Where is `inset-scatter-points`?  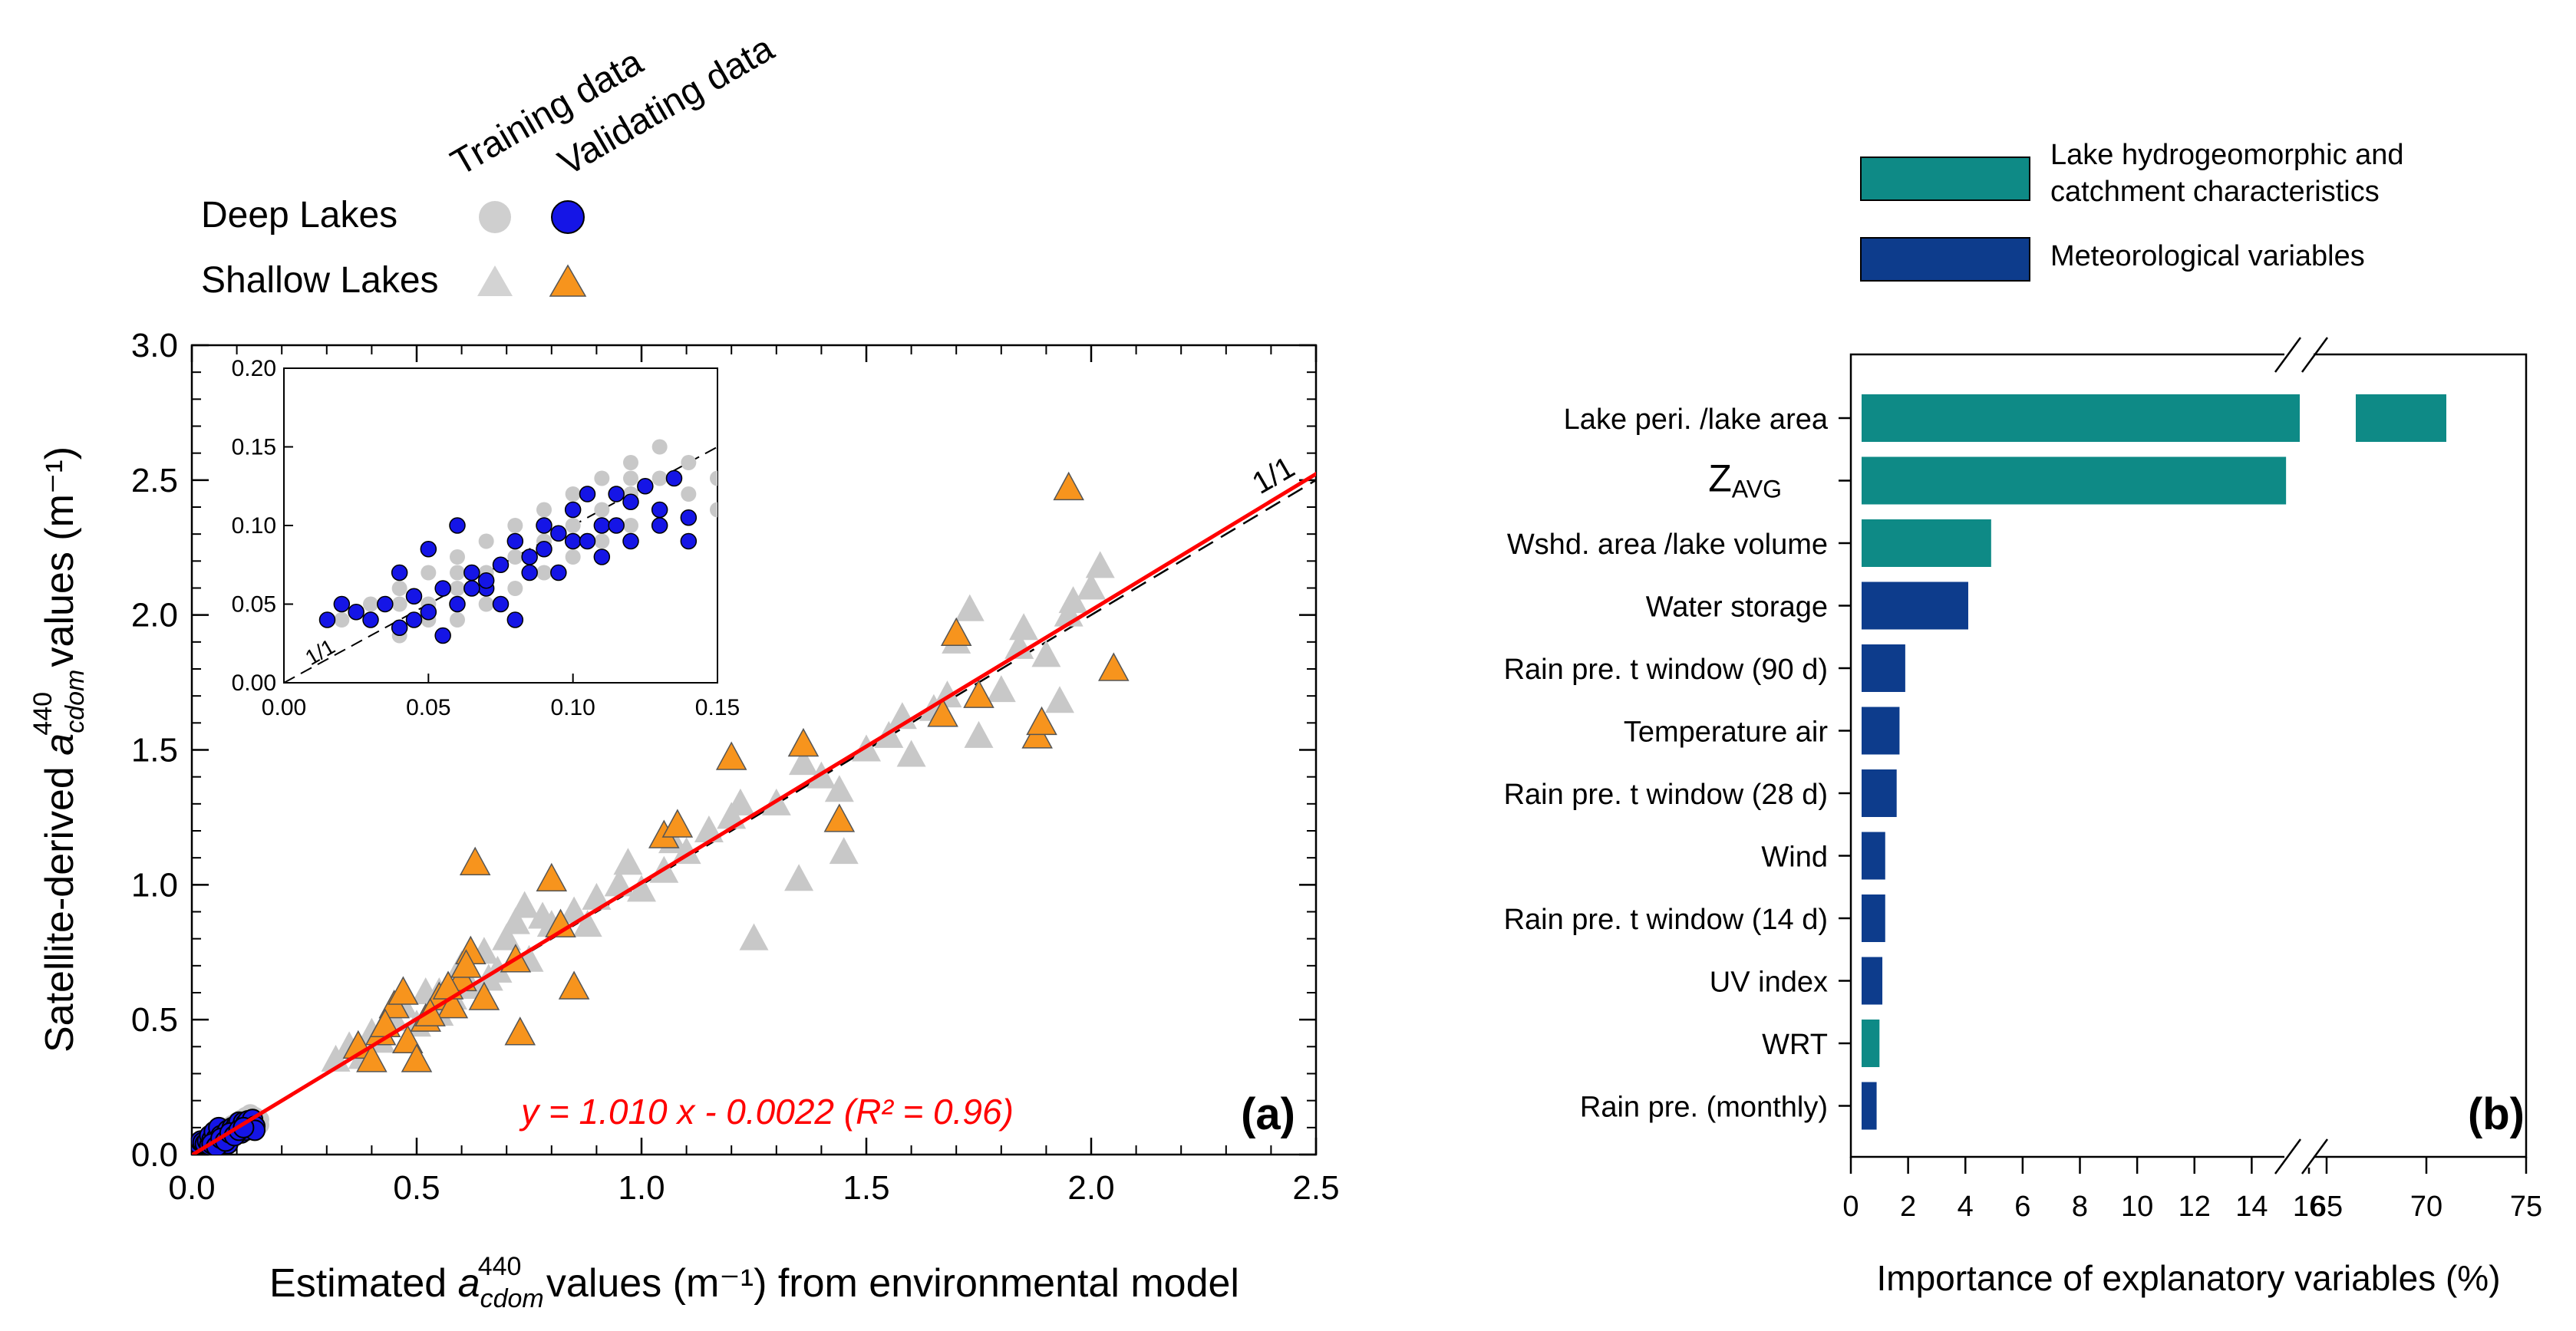 inset-scatter-points is located at coordinates (517, 542).